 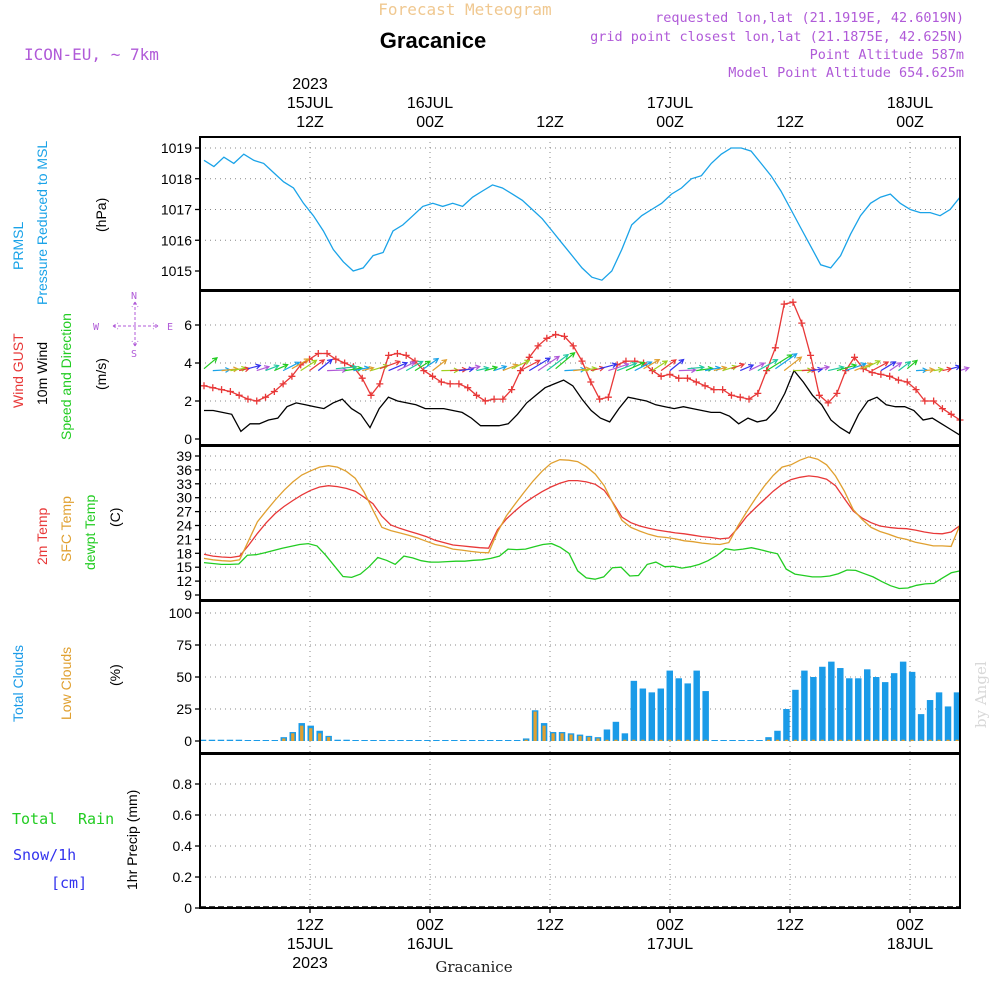 I want to click on wind-label-gust: Wind GUST, so click(x=18, y=370).